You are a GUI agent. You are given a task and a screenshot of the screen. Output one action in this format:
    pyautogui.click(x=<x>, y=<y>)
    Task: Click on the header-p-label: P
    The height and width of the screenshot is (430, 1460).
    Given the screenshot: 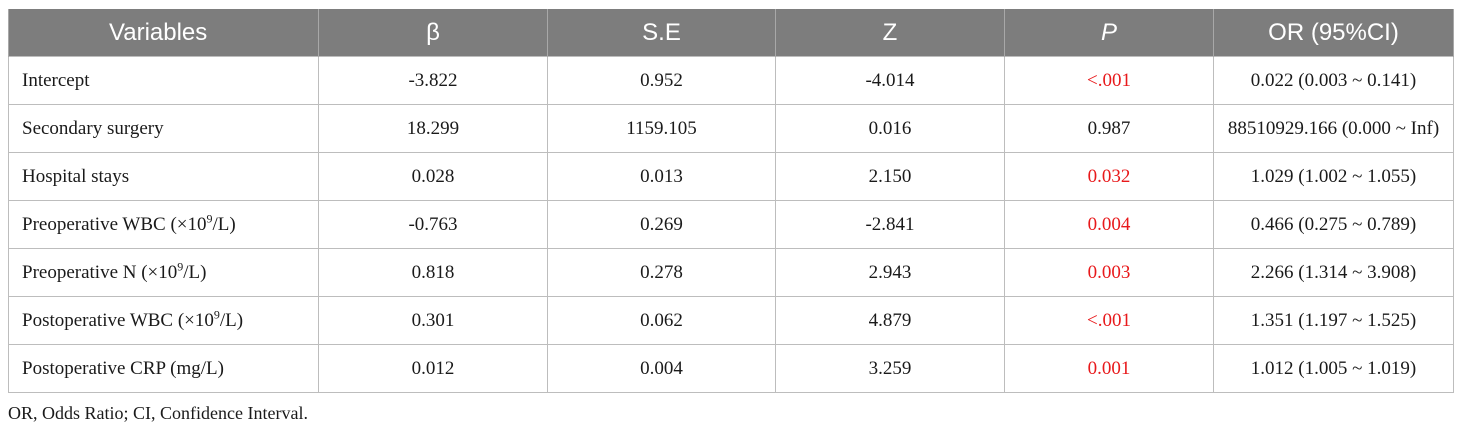 What is the action you would take?
    pyautogui.click(x=1108, y=32)
    